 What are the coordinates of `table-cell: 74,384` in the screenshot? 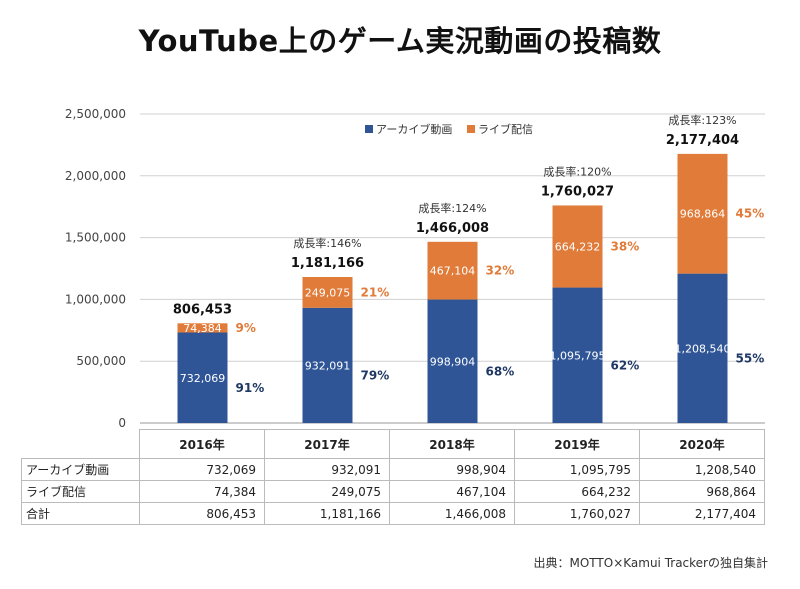 It's located at (202, 491).